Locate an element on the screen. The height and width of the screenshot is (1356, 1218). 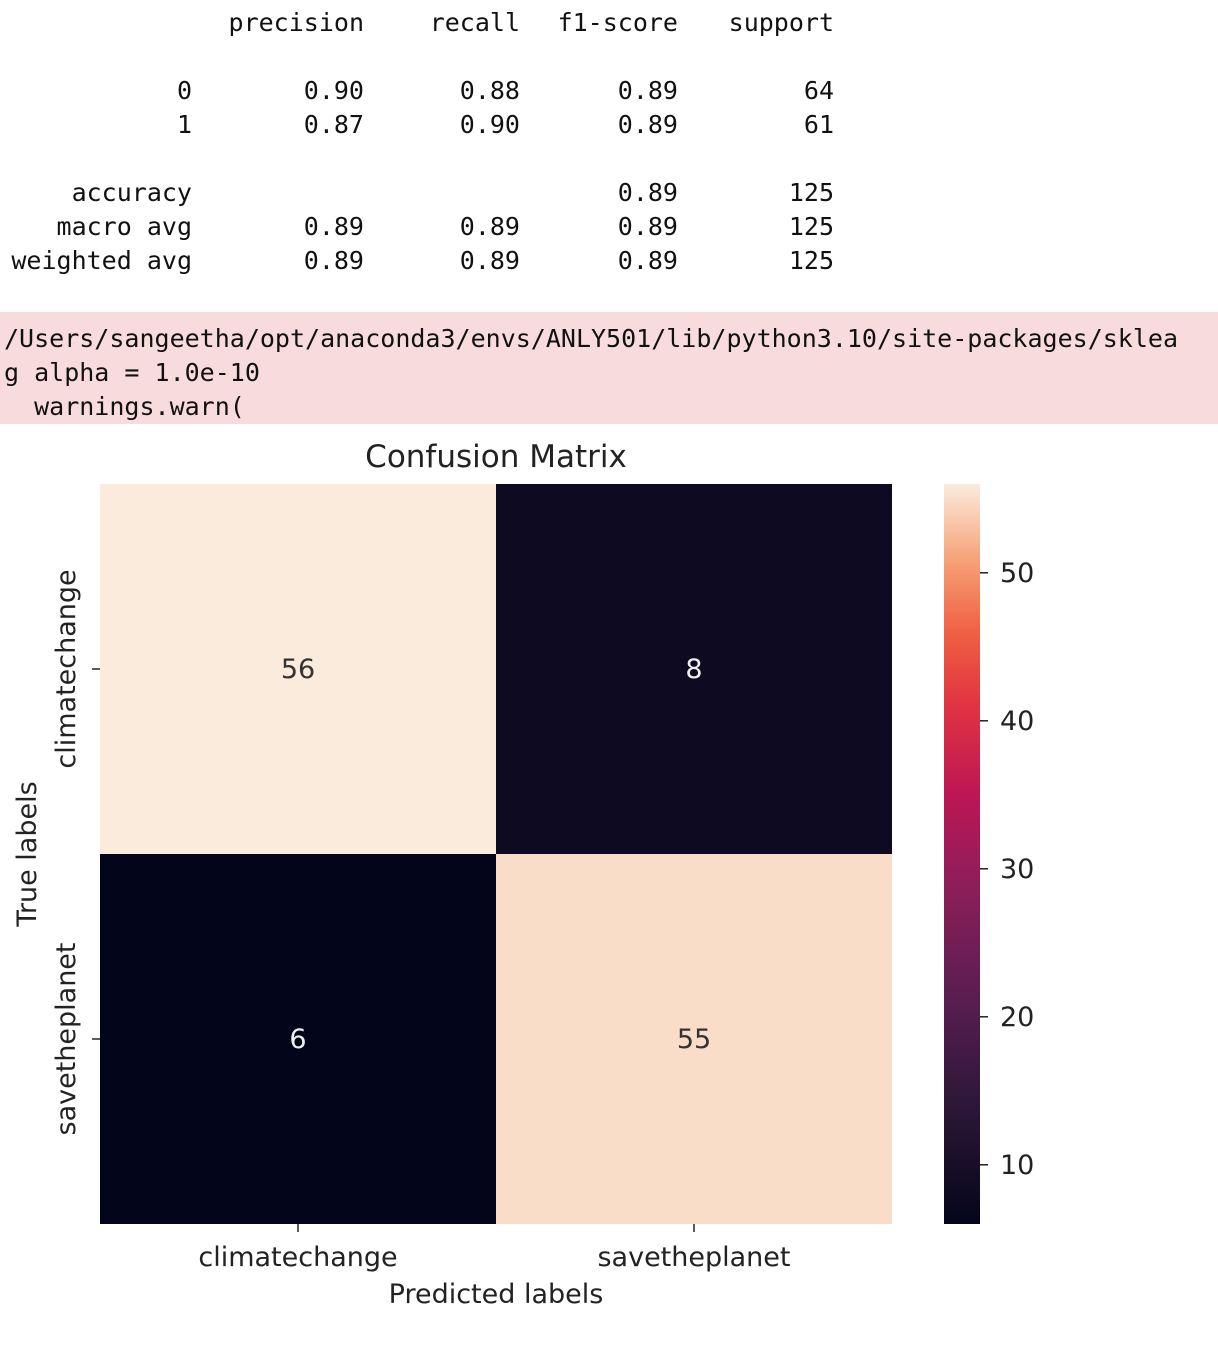
row-label: macro avg is located at coordinates (124, 226).